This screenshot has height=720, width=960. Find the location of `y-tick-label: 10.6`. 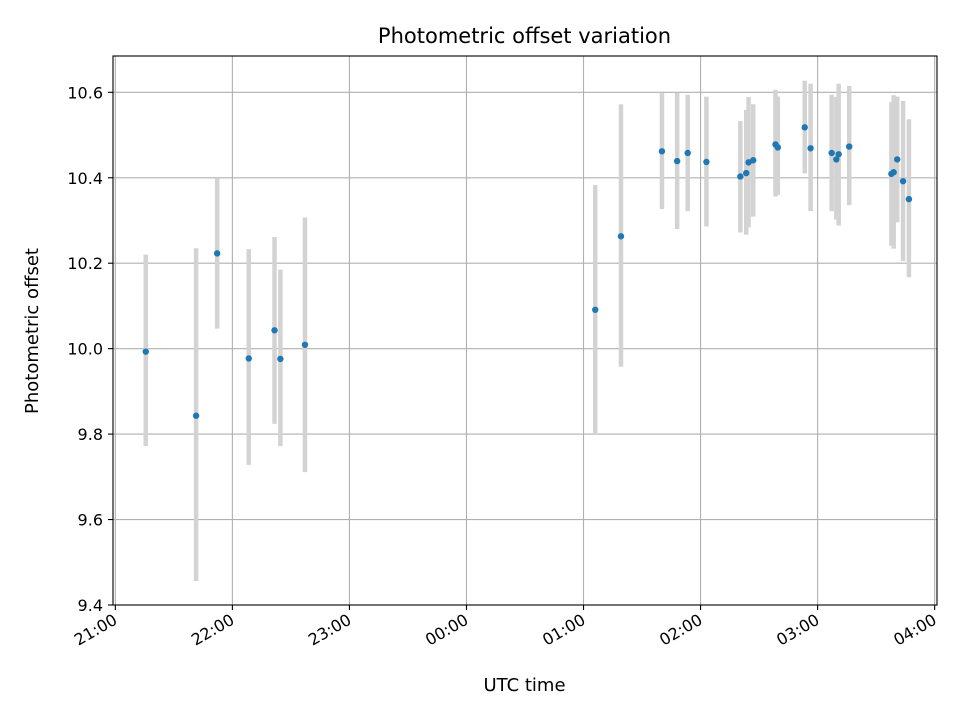

y-tick-label: 10.6 is located at coordinates (85, 92).